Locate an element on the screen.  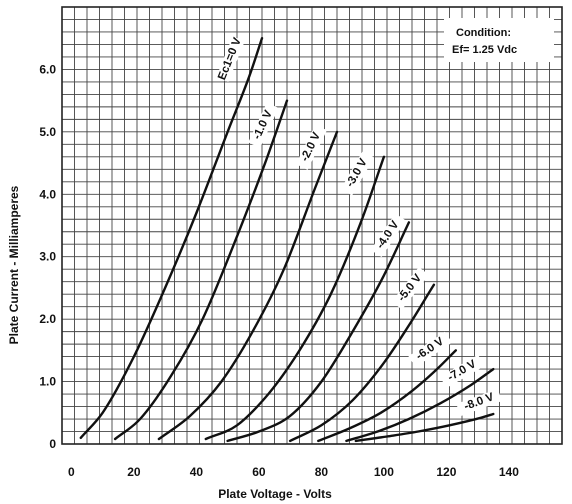
y-tick-label: 3.0 is located at coordinates (47, 257).